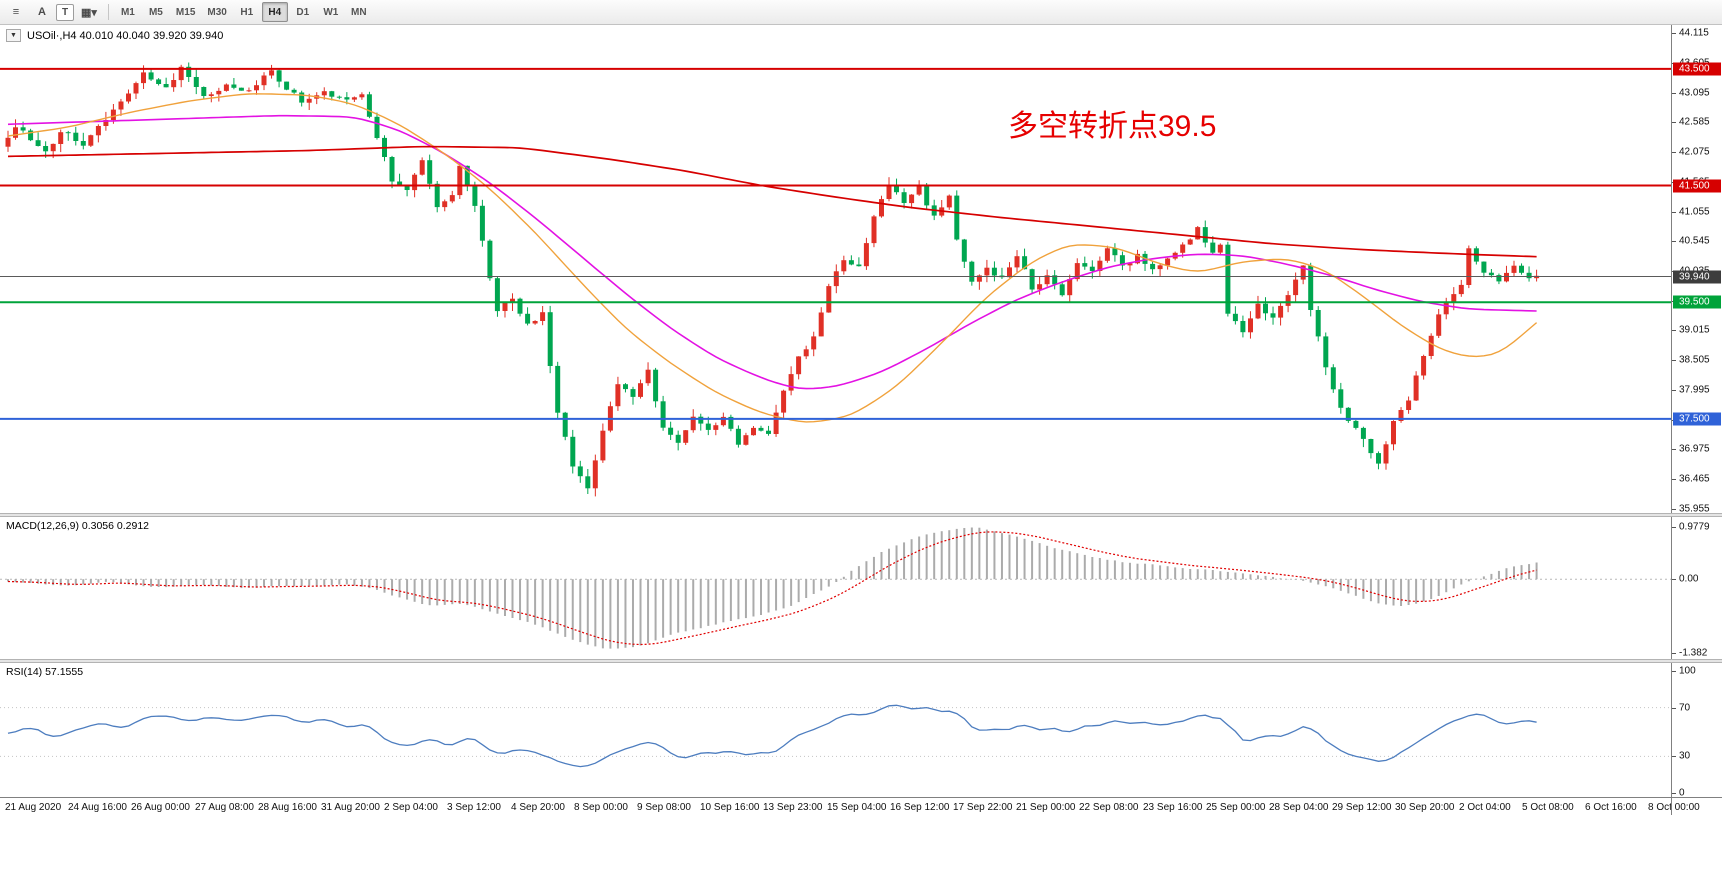 This screenshot has height=894, width=1722. I want to click on time-axis-label: 25 Sep 00:00, so click(1236, 807).